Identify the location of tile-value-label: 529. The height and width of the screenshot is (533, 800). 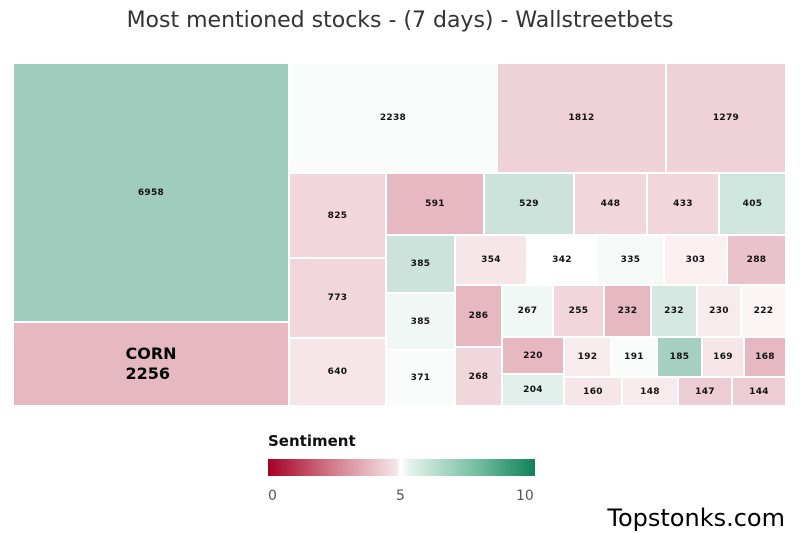
(529, 204).